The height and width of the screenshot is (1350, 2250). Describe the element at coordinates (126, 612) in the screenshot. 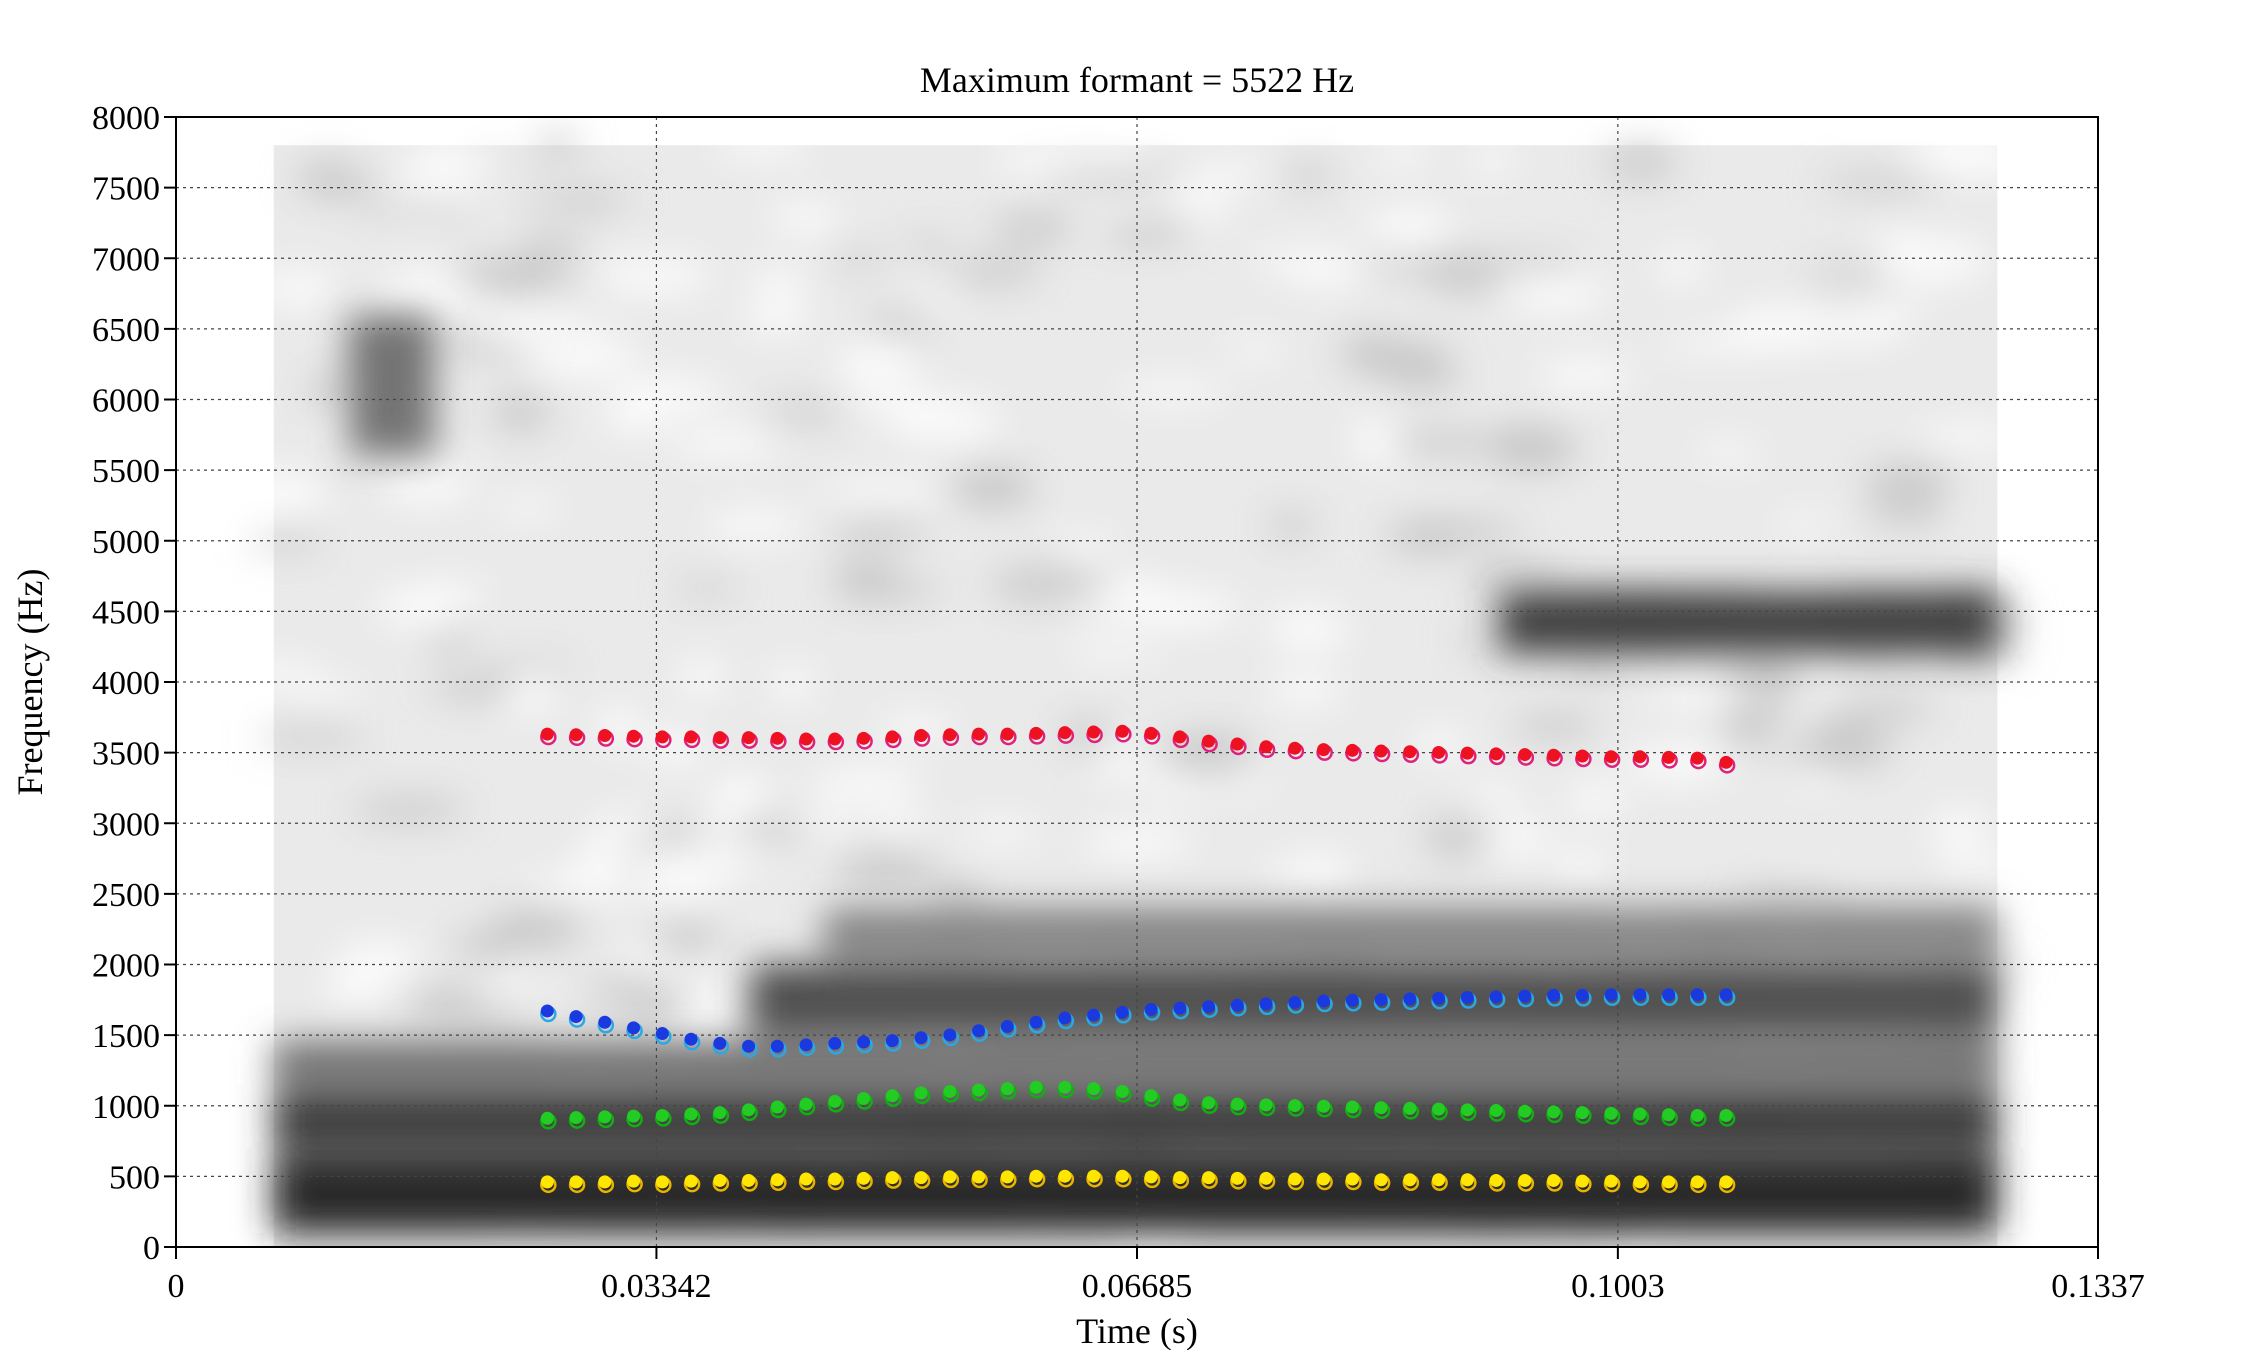

I see `y-tick-label: 4500` at that location.